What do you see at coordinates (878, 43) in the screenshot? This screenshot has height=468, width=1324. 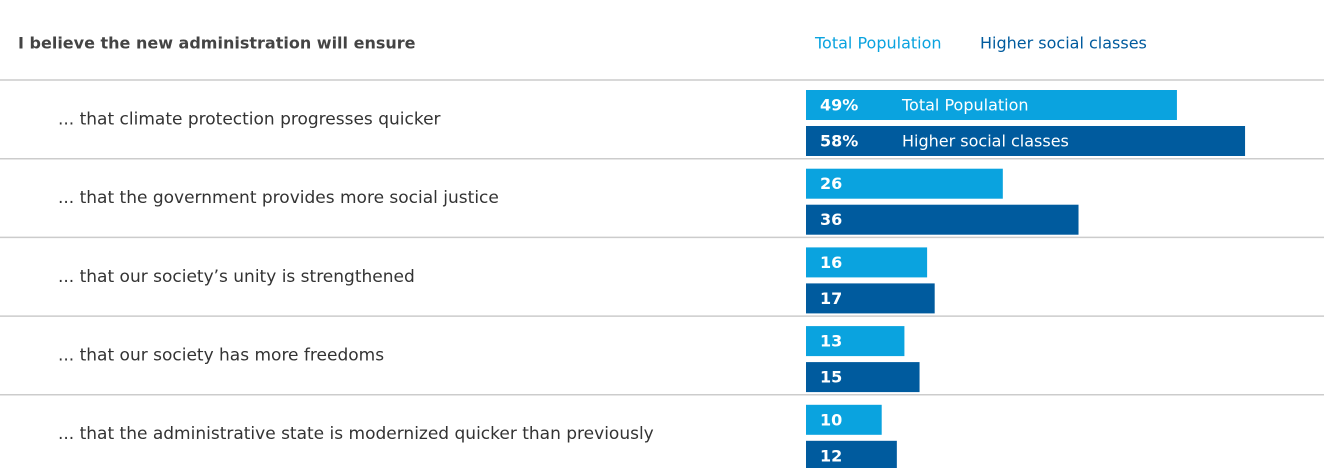 I see `legend-entry: Total Population` at bounding box center [878, 43].